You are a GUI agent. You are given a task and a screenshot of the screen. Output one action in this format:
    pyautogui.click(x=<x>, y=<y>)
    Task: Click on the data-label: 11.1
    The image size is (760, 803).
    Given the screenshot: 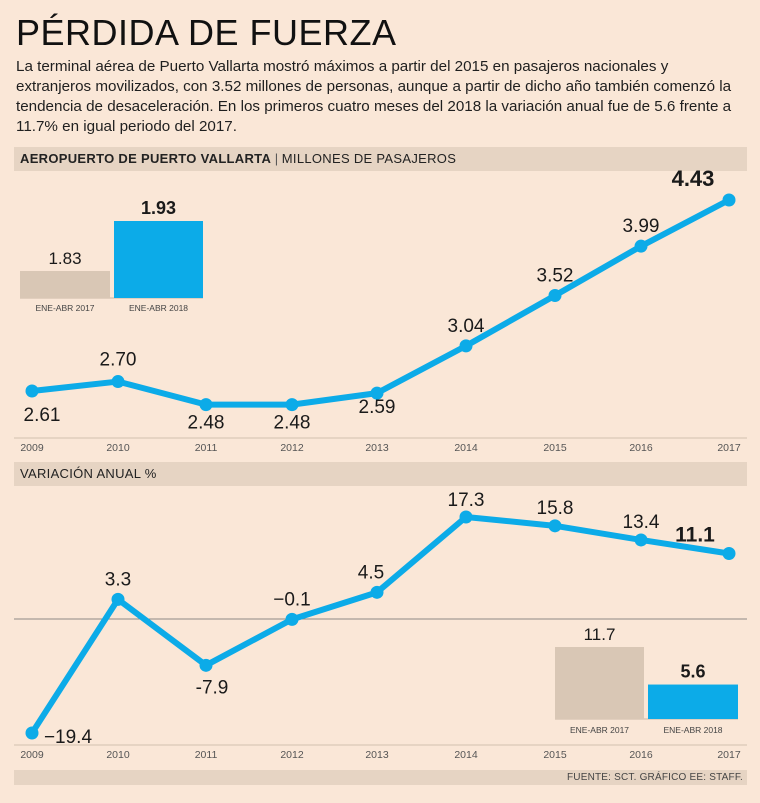 What is the action you would take?
    pyautogui.click(x=695, y=534)
    